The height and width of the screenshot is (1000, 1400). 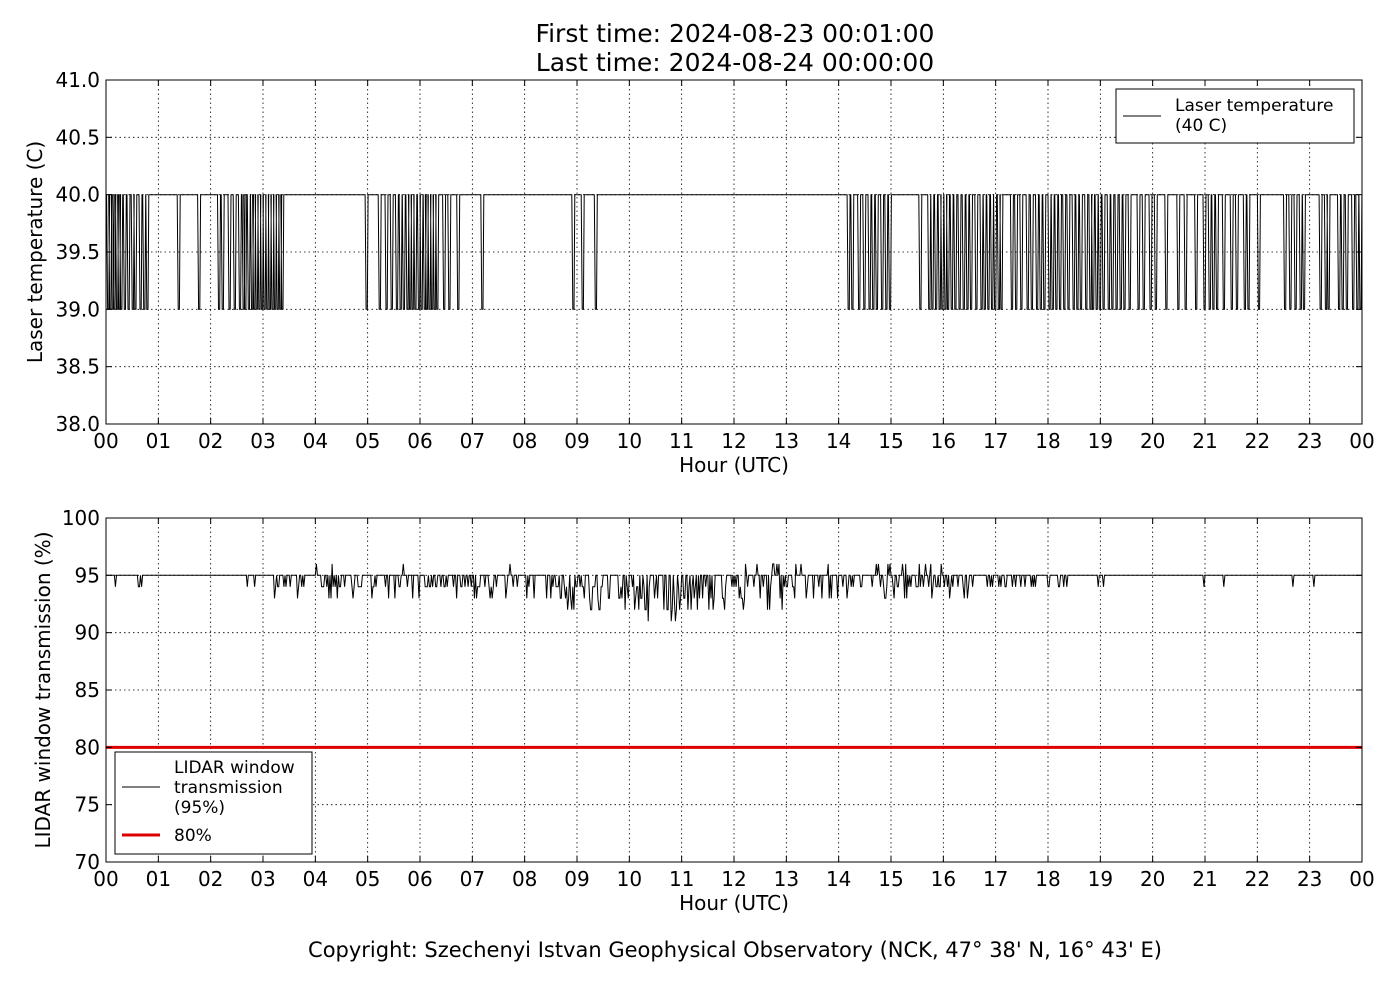 What do you see at coordinates (228, 788) in the screenshot?
I see `legend-label: transmission` at bounding box center [228, 788].